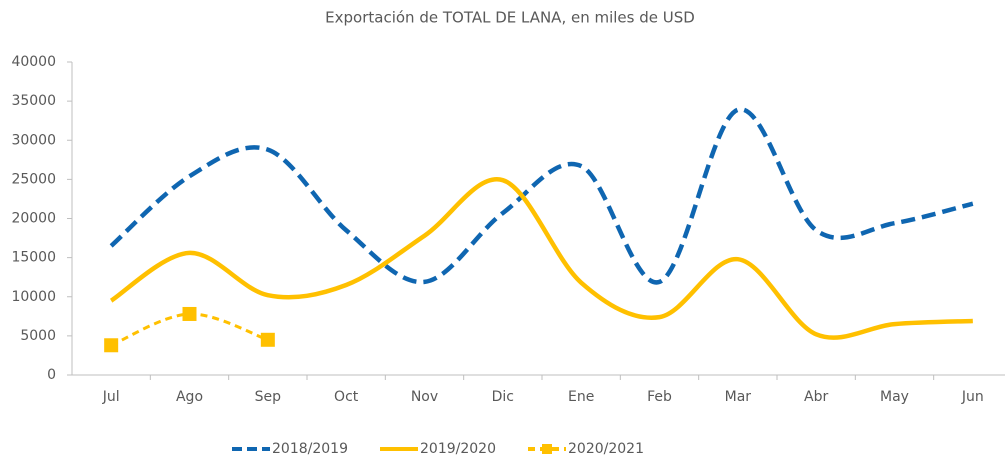 The width and height of the screenshot is (1005, 459). Describe the element at coordinates (33, 179) in the screenshot. I see `y-tick-label: 25000` at that location.